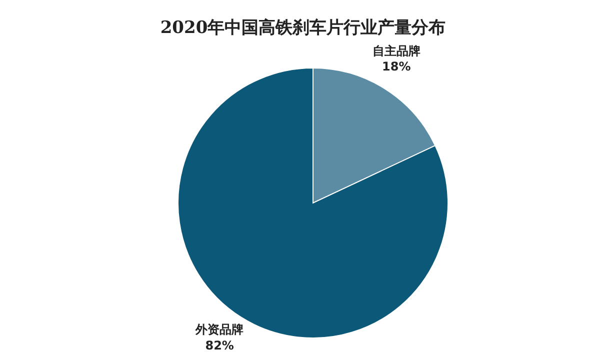  Describe the element at coordinates (219, 329) in the screenshot. I see `slice-label: 外资品牌` at that location.